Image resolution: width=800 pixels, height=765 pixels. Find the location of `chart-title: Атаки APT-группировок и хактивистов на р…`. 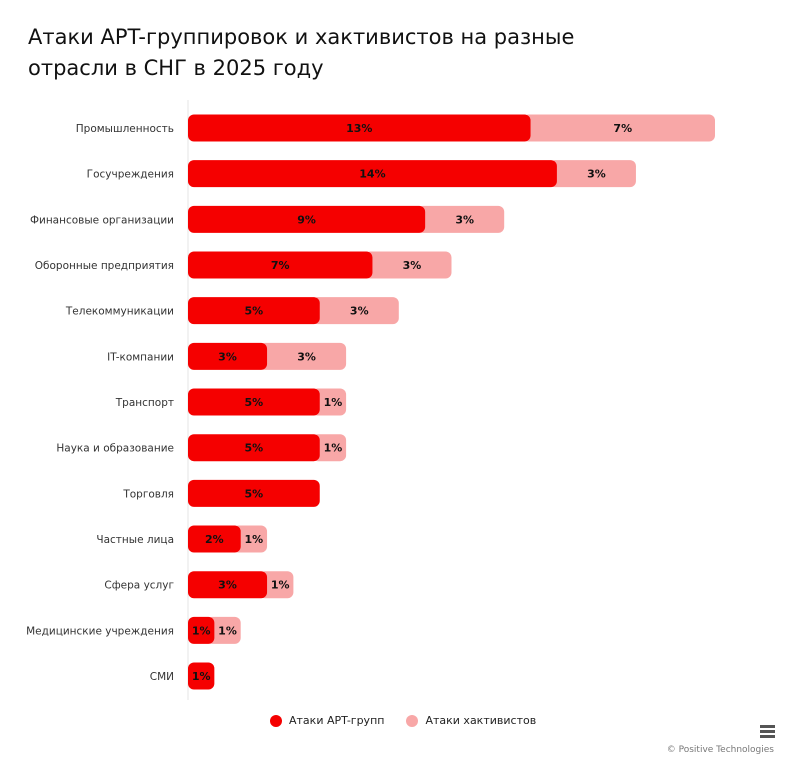

chart-title: Атаки APT-группировок и хактивистов на р… is located at coordinates (301, 52).